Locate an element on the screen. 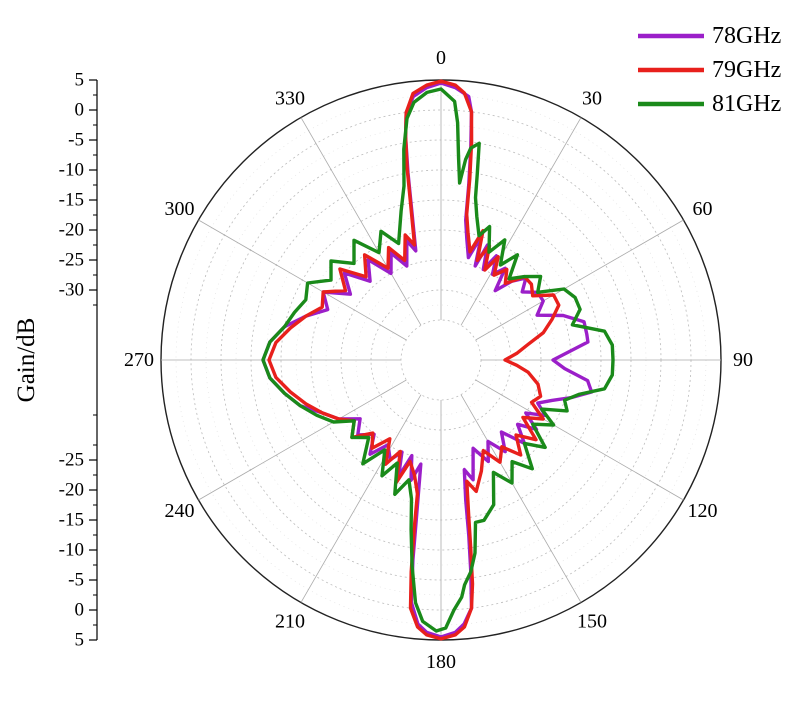 The width and height of the screenshot is (810, 717). grid-ring-minor is located at coordinates (441, 360).